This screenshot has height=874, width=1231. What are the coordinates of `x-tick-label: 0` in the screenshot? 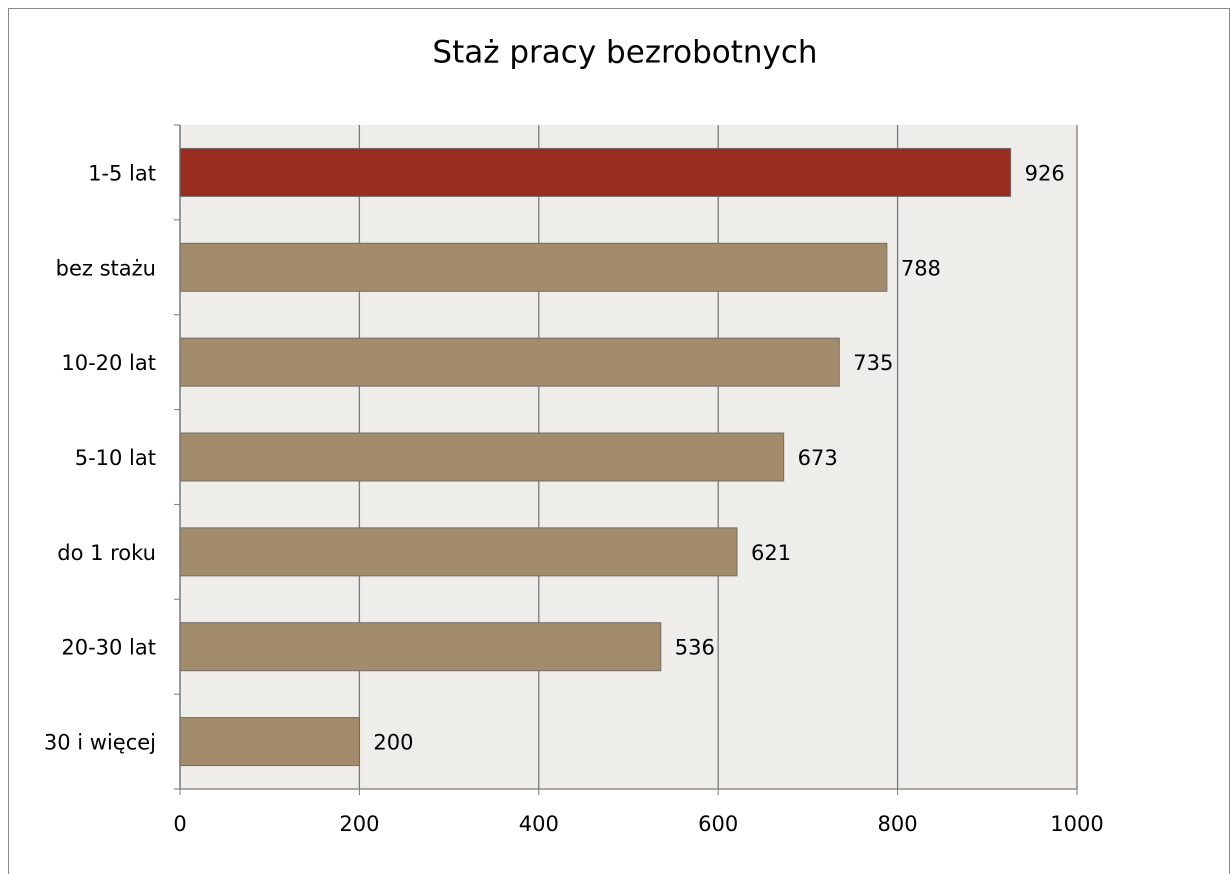 It's located at (179, 824).